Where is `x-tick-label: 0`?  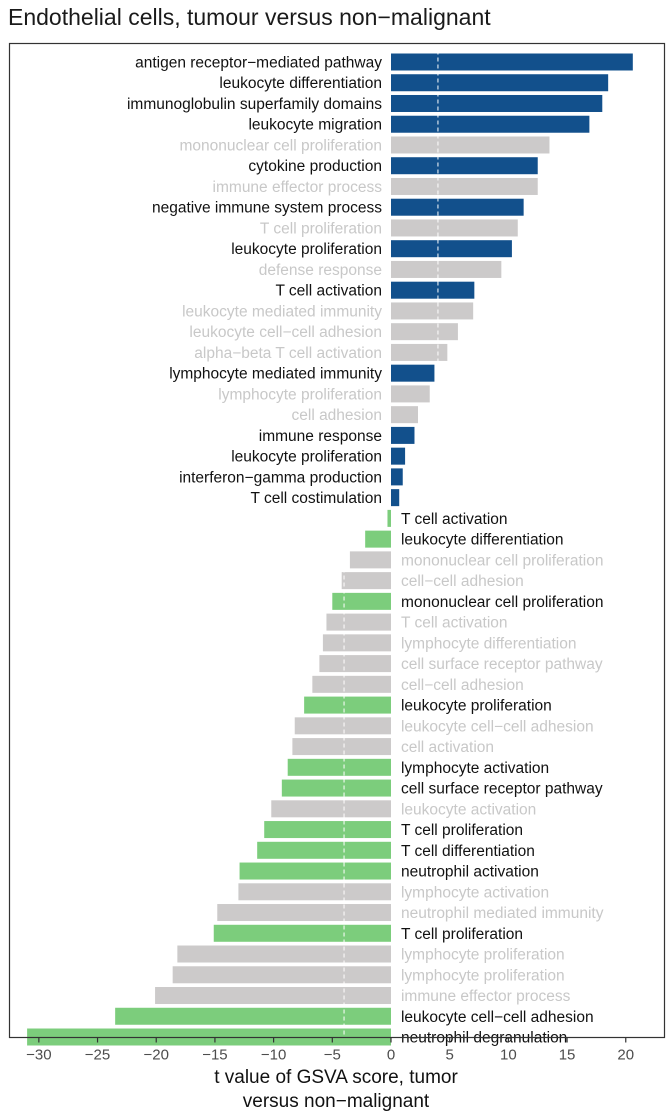 x-tick-label: 0 is located at coordinates (391, 1055).